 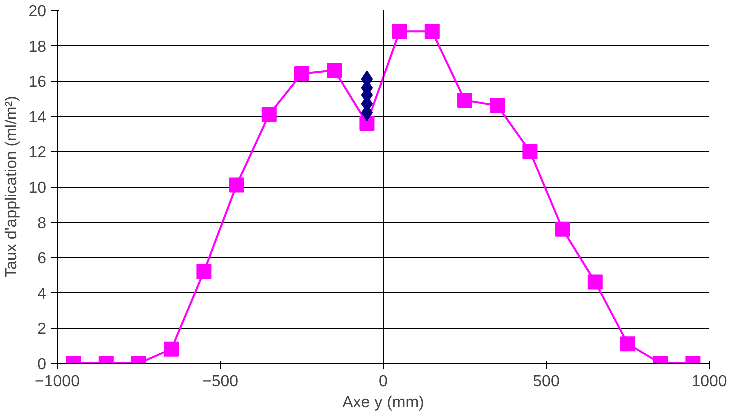 I want to click on y-tick-label: 2, so click(x=42, y=329).